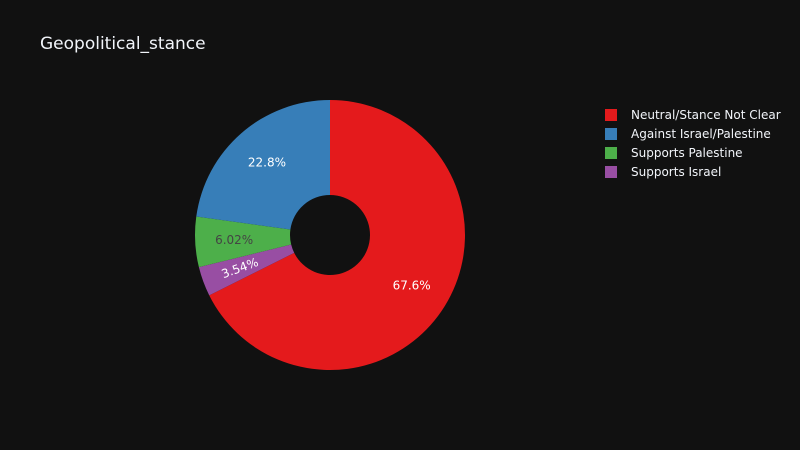  I want to click on legend-label: Neutral/Stance Not Clear, so click(706, 114).